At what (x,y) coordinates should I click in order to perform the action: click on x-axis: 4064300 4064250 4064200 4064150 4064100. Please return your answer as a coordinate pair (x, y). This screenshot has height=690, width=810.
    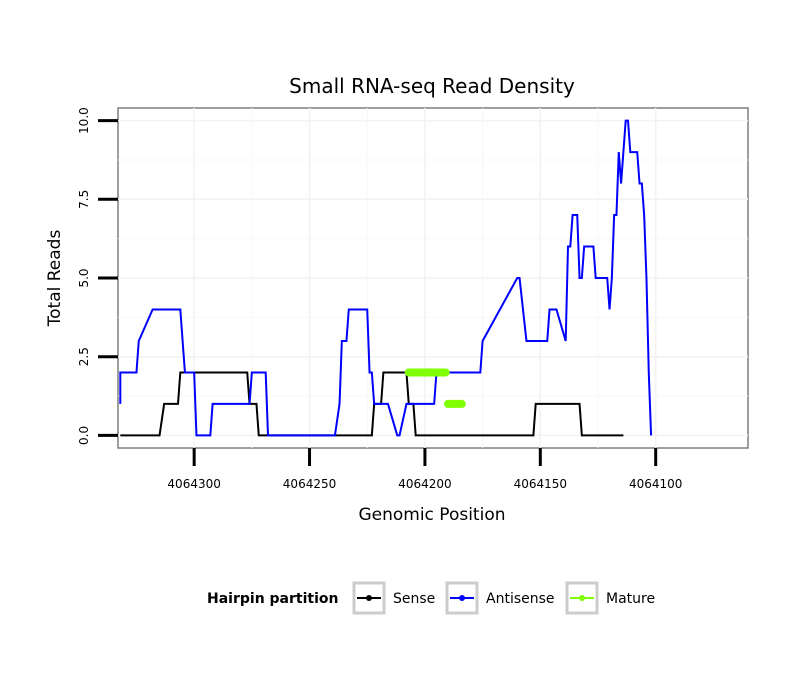
    Looking at the image, I should click on (424, 469).